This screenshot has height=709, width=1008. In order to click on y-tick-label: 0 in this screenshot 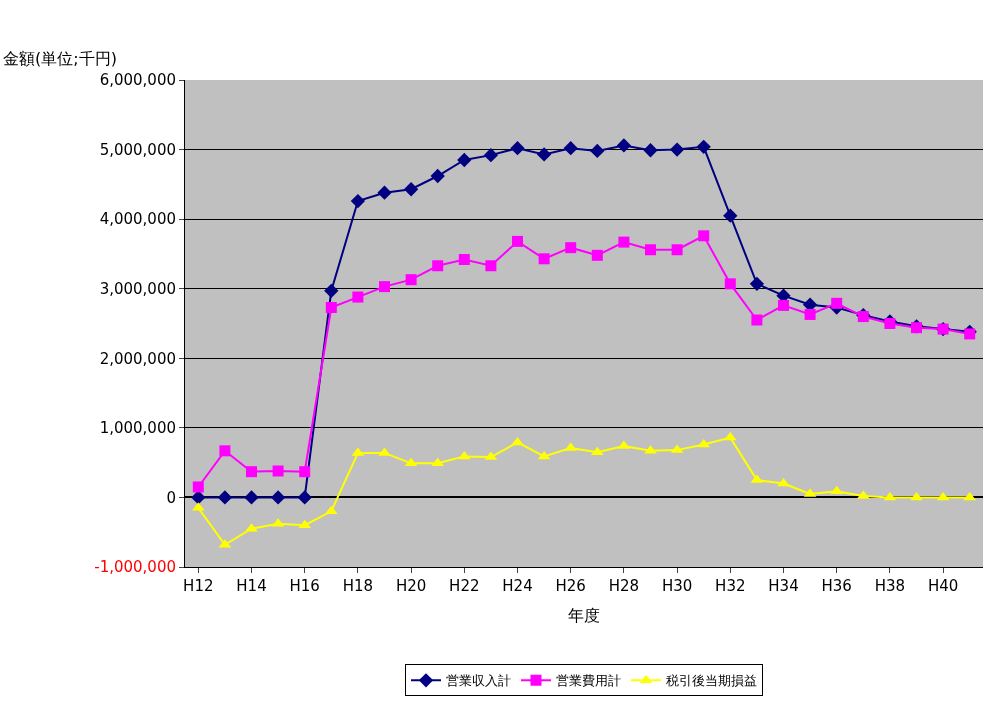, I will do `click(171, 497)`.